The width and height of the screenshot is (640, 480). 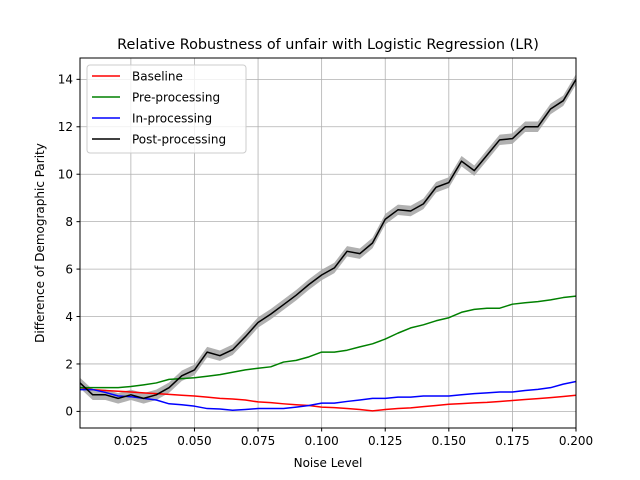 I want to click on x-tick-label: 0.075, so click(x=258, y=441).